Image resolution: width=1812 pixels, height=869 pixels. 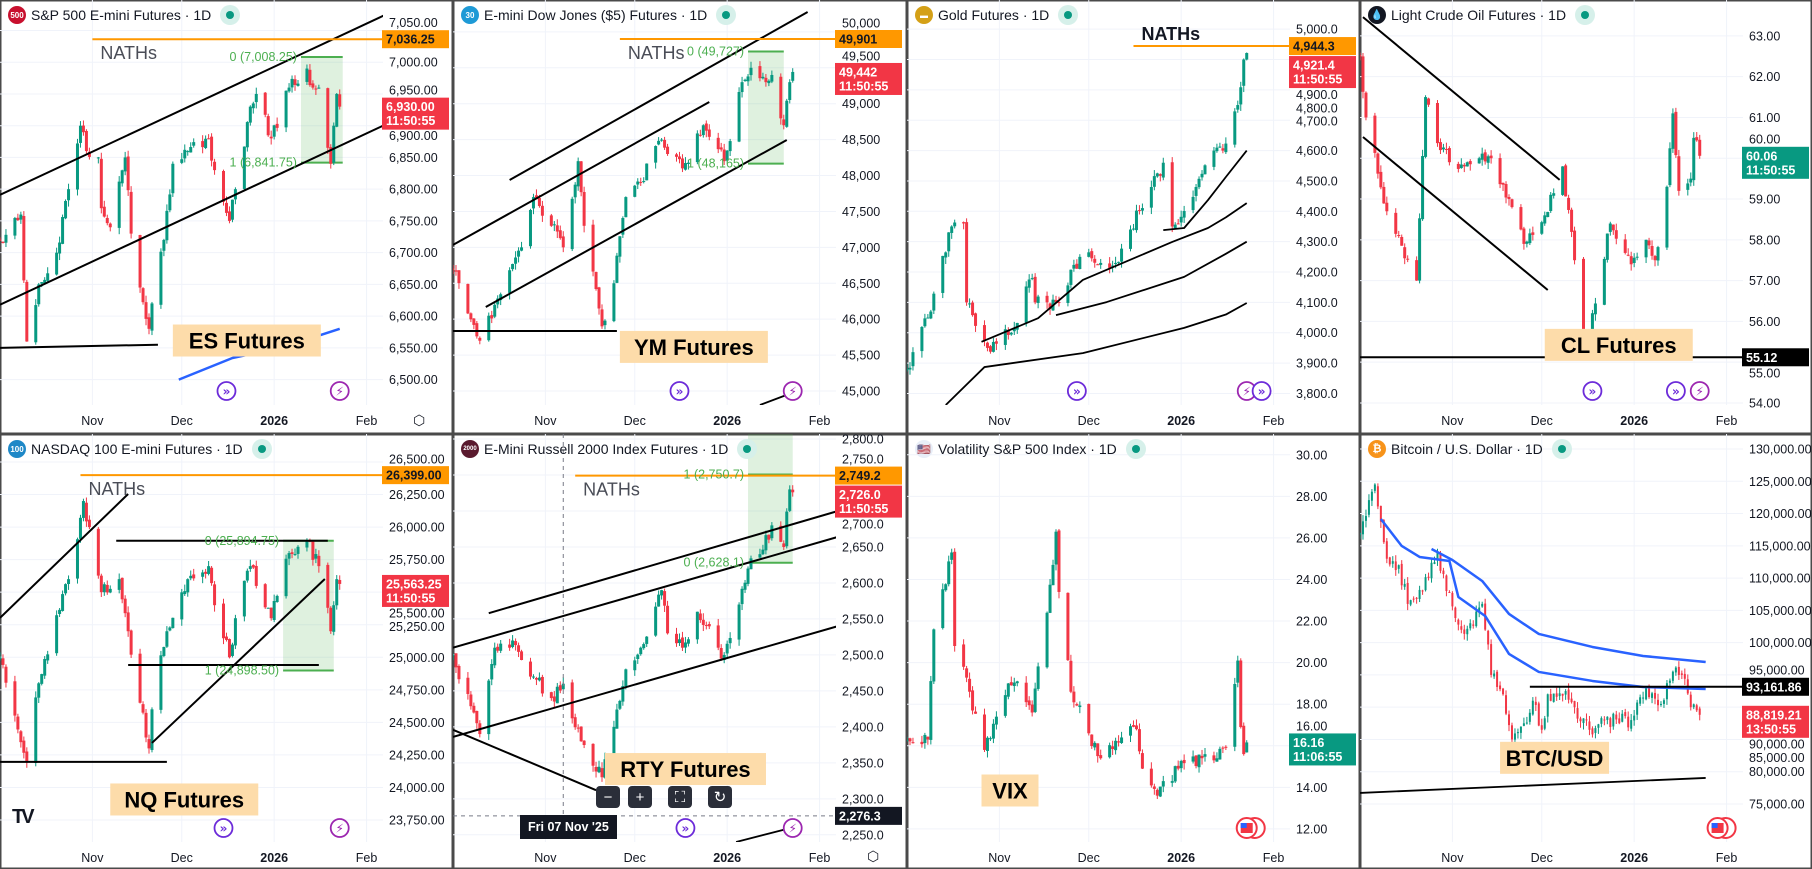 I want to click on symbol-title: E-mini Dow Jones ($5) Futures · 1D, so click(x=596, y=15).